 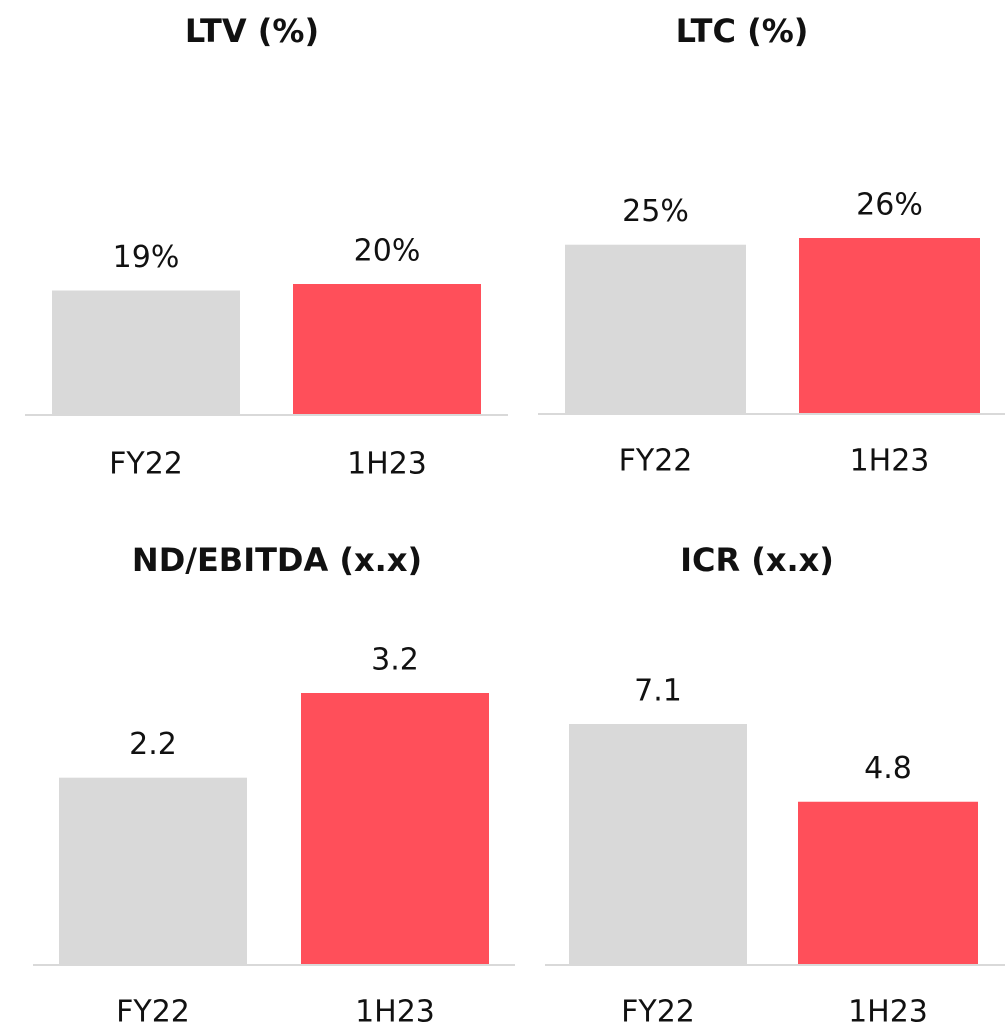 I want to click on data-label: 20%, so click(x=387, y=251).